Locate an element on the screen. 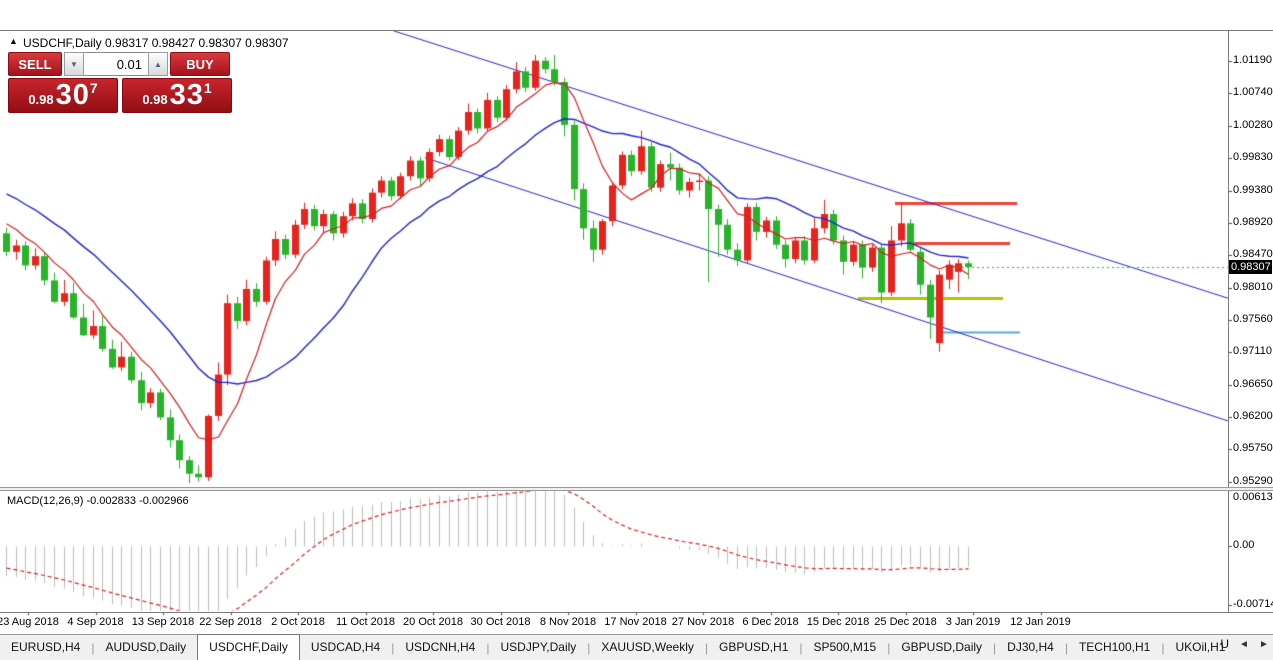 Image resolution: width=1273 pixels, height=660 pixels. price-axis-label: 1.01190 is located at coordinates (1252, 60).